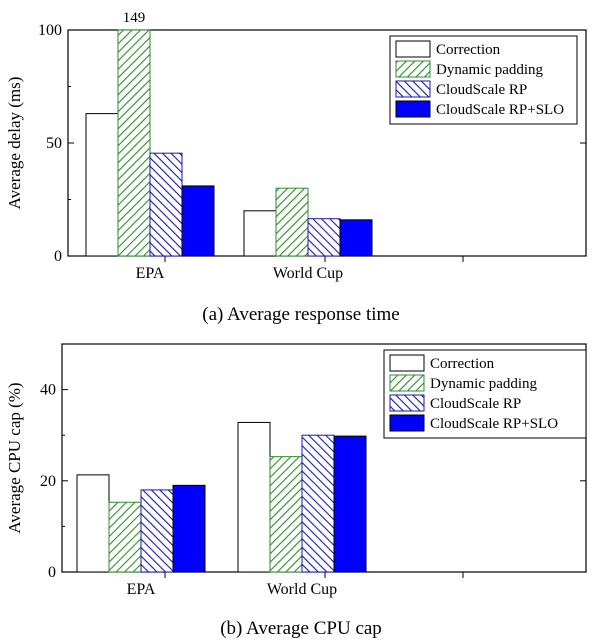 The width and height of the screenshot is (602, 644). Describe the element at coordinates (48, 390) in the screenshot. I see `y-tick-label: 40` at that location.